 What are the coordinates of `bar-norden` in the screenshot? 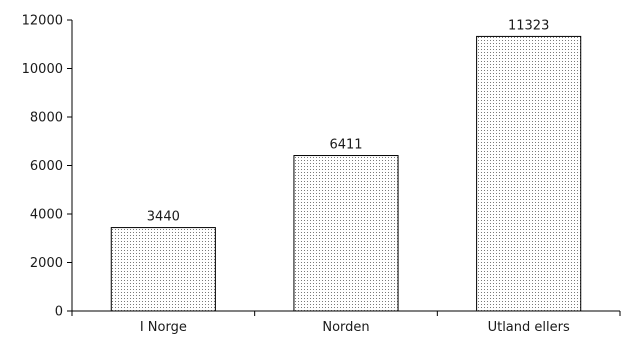 It's located at (346, 233).